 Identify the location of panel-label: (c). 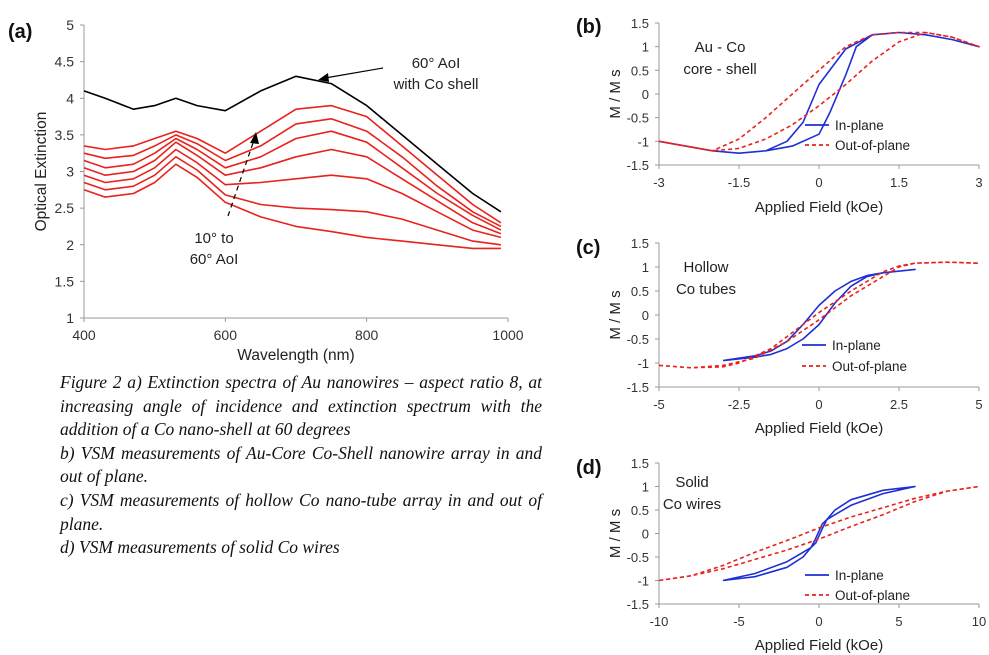
(588, 248).